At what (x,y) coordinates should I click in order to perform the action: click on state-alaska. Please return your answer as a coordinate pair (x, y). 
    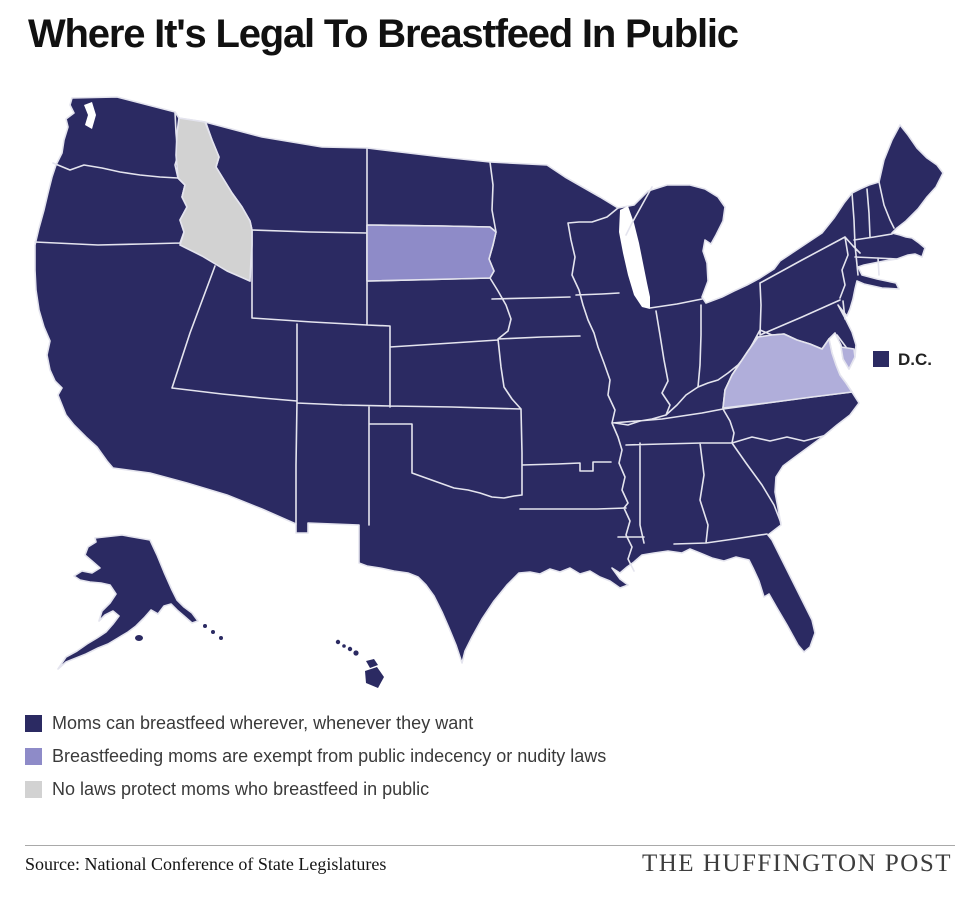
    Looking at the image, I should click on (128, 602).